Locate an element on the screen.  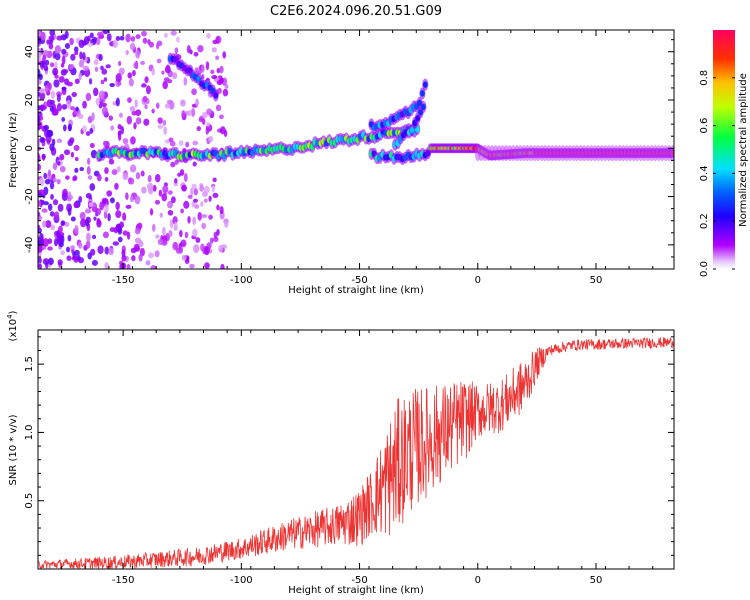
snr-x-tick-label: 0 is located at coordinates (478, 580).